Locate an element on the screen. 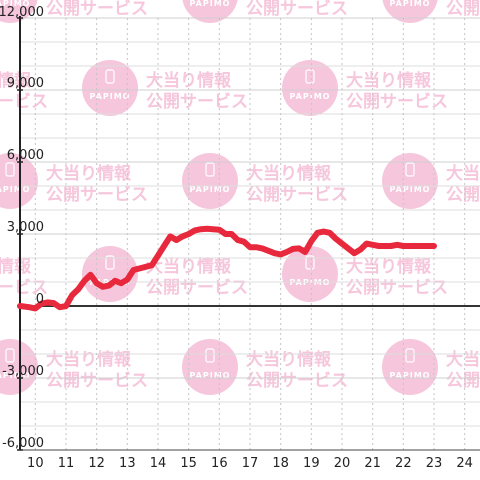  y-tick-label: -3,000 is located at coordinates (23, 371).